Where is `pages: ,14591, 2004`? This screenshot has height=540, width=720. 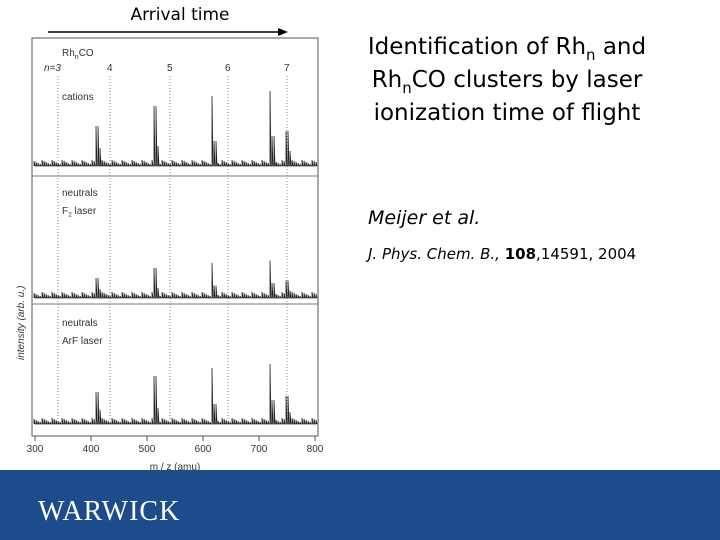
pages: ,14591, 2004 is located at coordinates (586, 254).